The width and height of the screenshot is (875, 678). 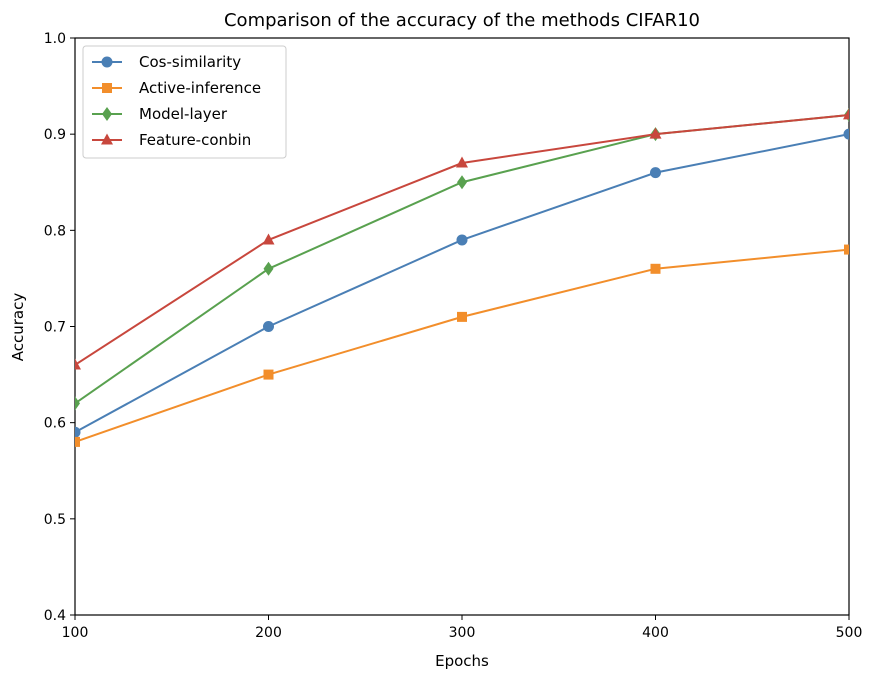 I want to click on legend-label: Model-layer, so click(x=183, y=114).